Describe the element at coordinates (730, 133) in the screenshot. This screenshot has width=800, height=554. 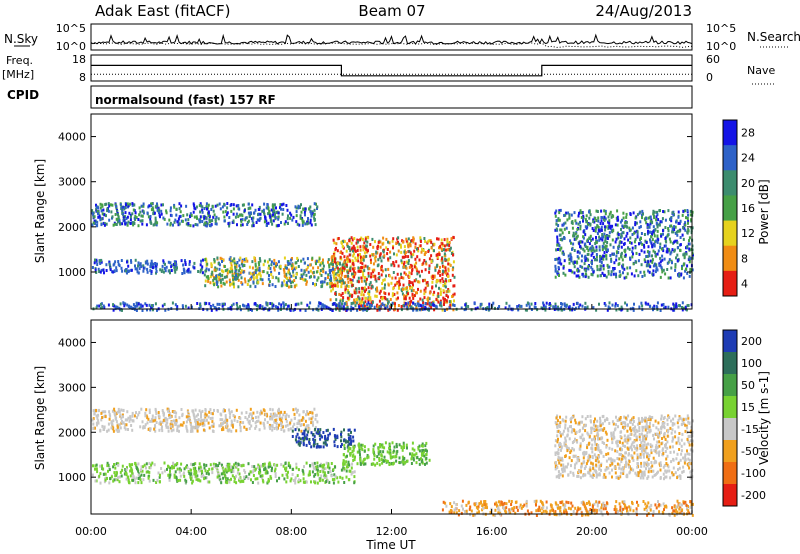
I see `colorbar-swatch` at that location.